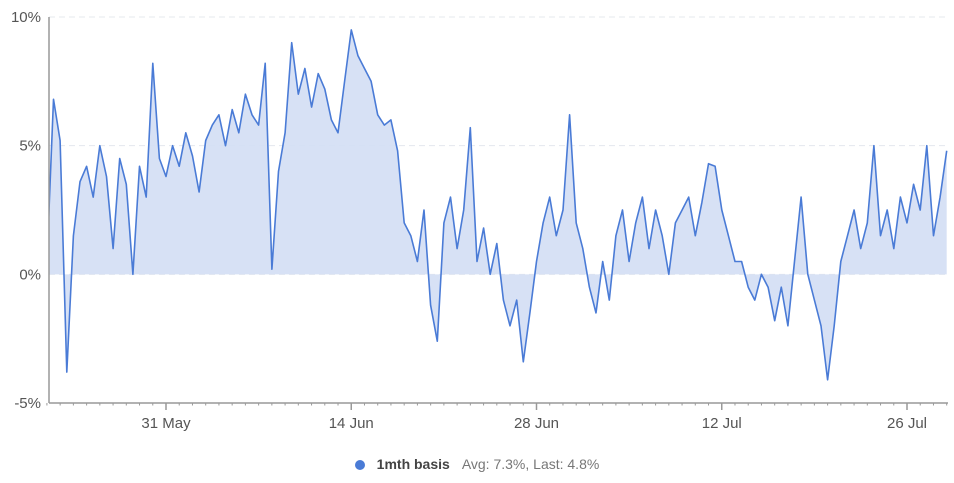 The height and width of the screenshot is (483, 954). Describe the element at coordinates (351, 423) in the screenshot. I see `x-tick-label: 14 Jun` at that location.